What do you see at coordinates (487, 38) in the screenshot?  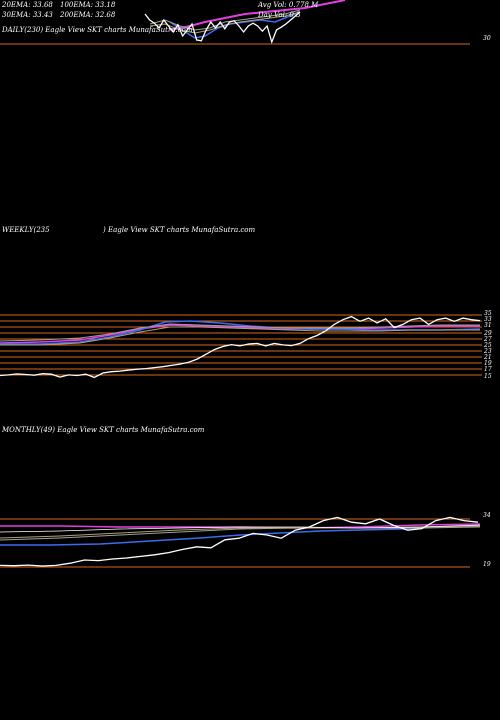 I see `daily-ytick-30: 30` at bounding box center [487, 38].